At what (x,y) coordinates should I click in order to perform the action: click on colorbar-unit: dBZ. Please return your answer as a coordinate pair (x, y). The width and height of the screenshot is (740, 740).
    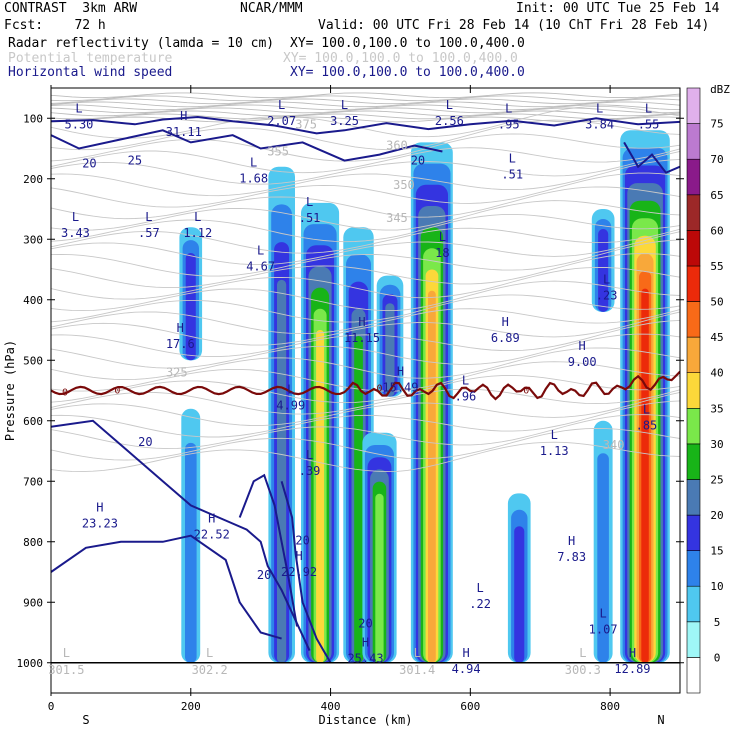
    Looking at the image, I should click on (720, 89).